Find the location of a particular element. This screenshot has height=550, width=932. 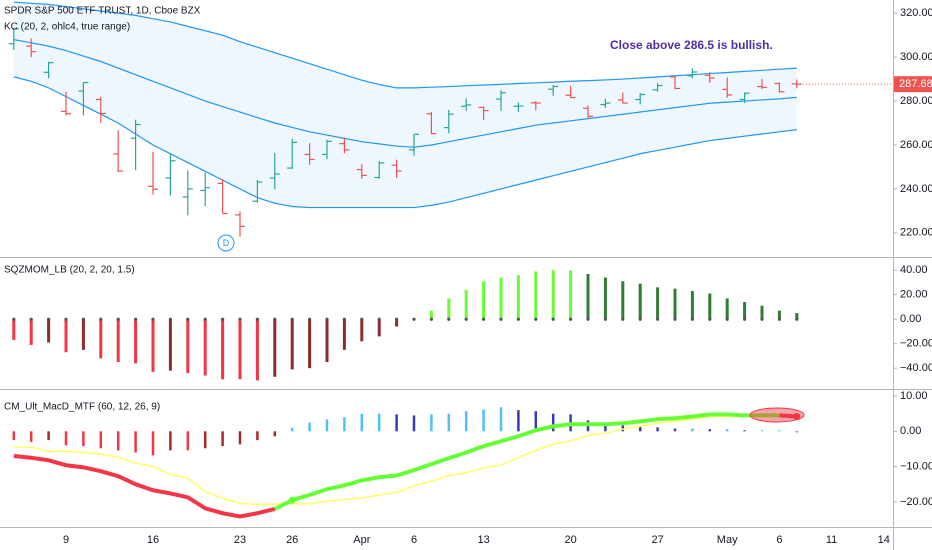

highlight is located at coordinates (777, 415).